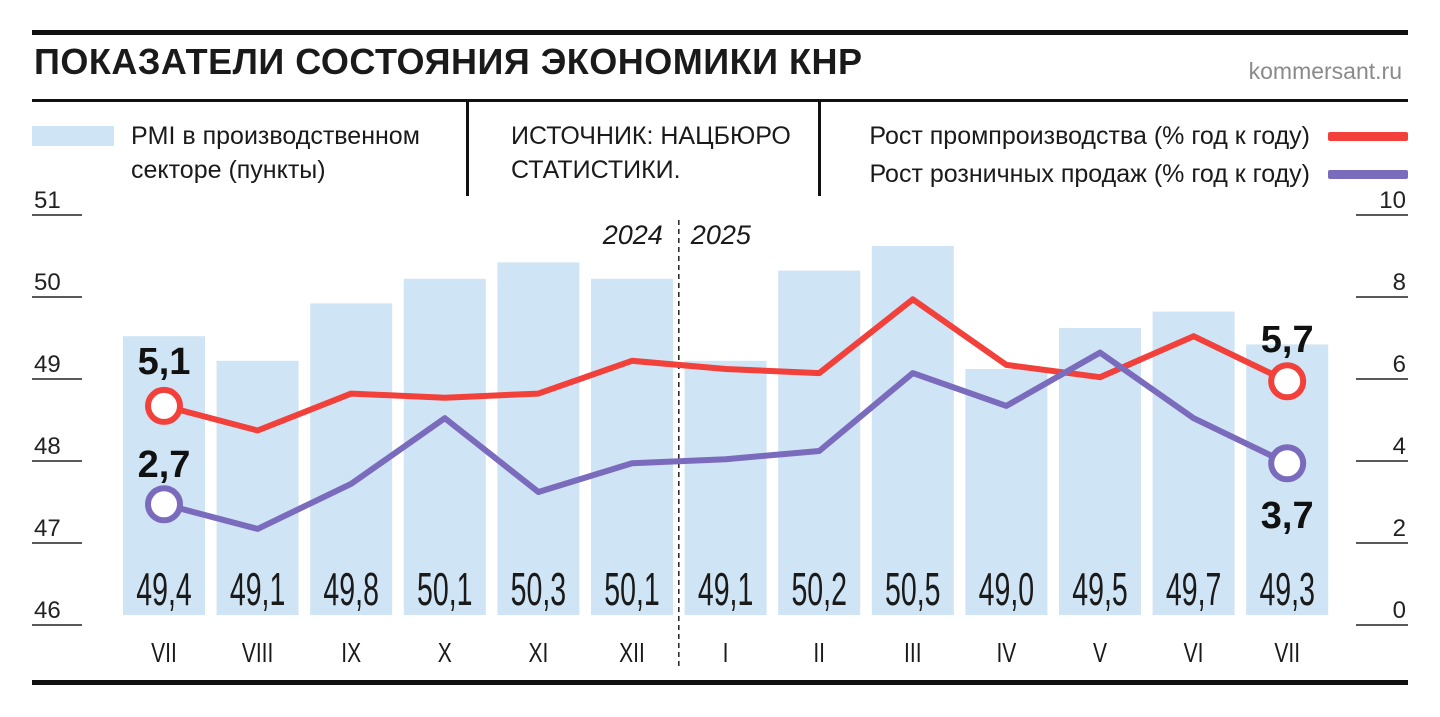 This screenshot has height=717, width=1440. Describe the element at coordinates (275, 153) in the screenshot. I see `pmi-legend-label: PMI в производственном секторе (пункты)` at that location.